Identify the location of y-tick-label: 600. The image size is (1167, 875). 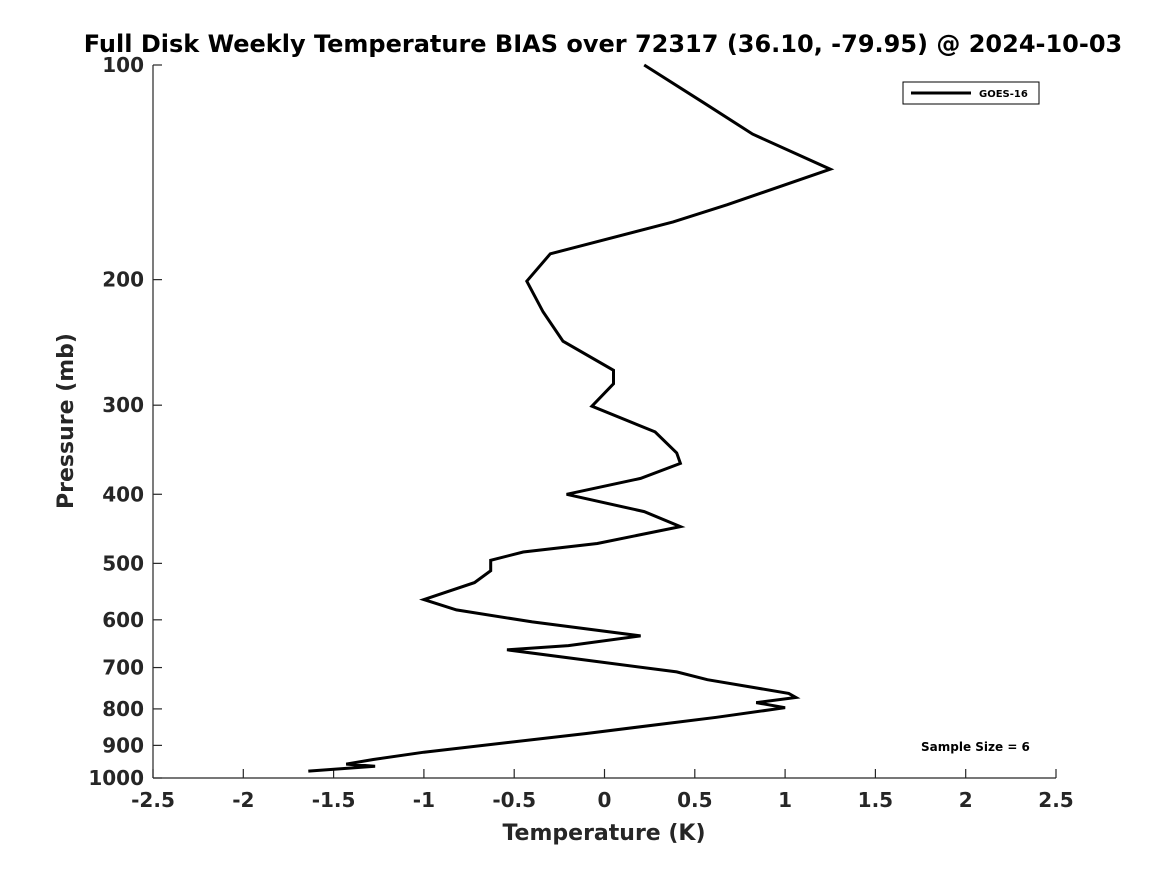
(123, 620).